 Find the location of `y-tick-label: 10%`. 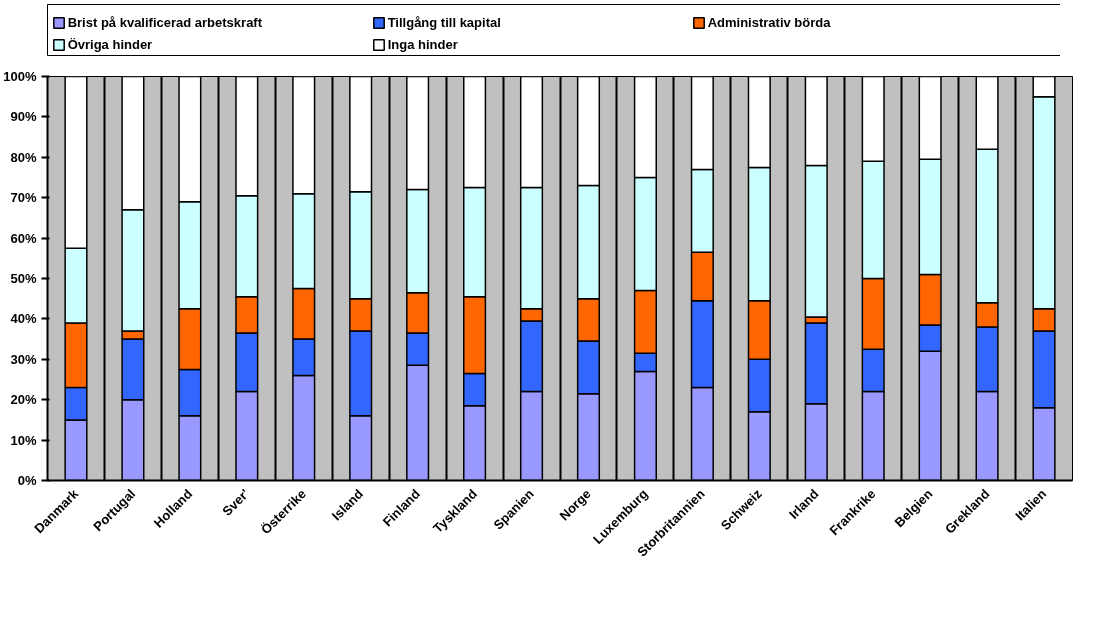

y-tick-label: 10% is located at coordinates (23, 440).